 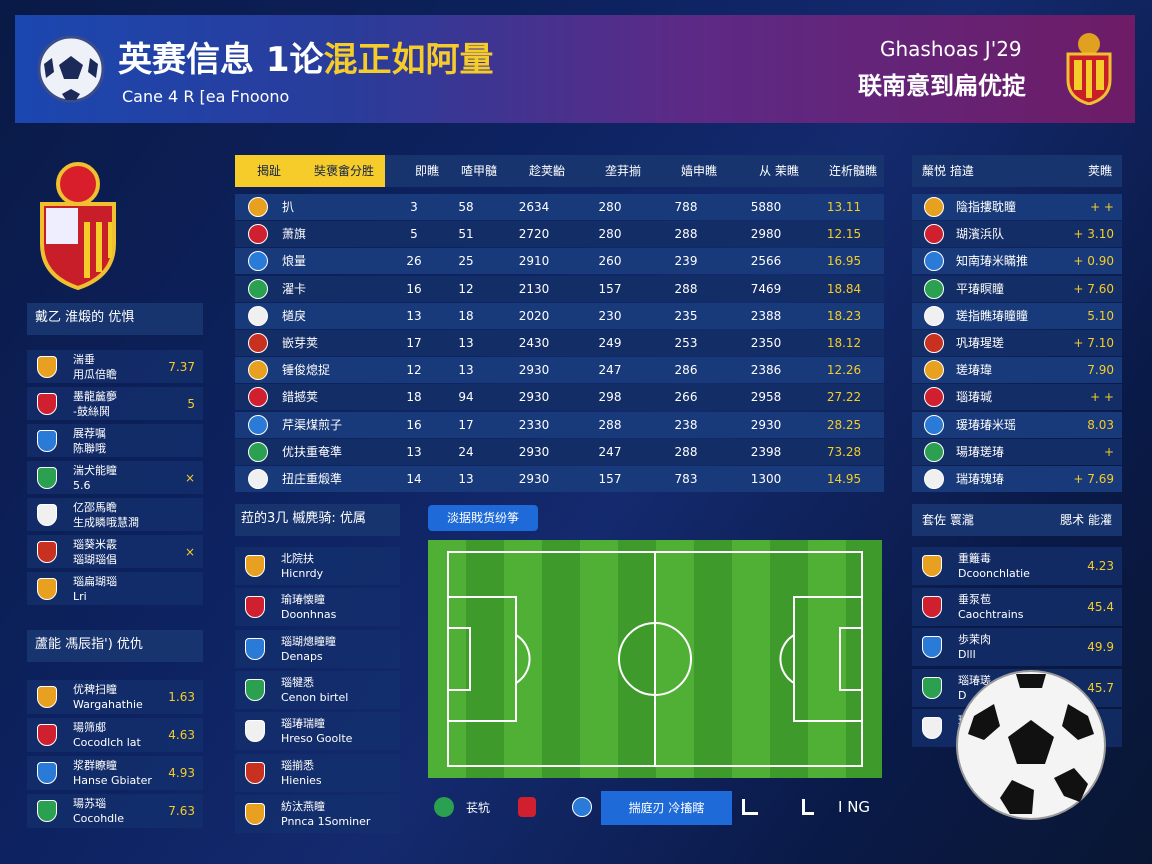 What do you see at coordinates (91, 411) in the screenshot?
I see `item-sub: -鼓絲鬨` at bounding box center [91, 411].